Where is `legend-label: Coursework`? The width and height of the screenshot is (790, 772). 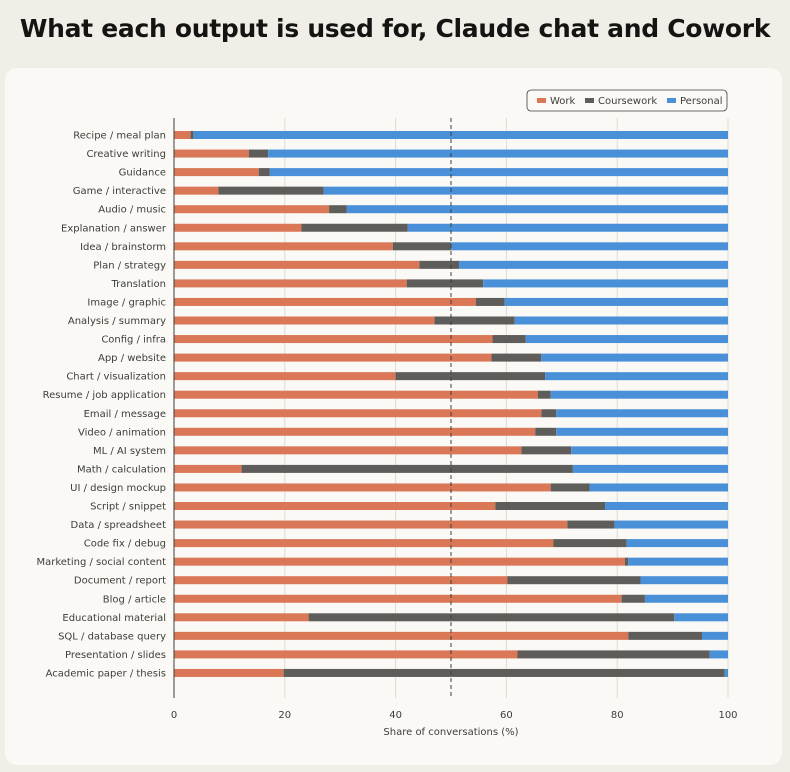 legend-label: Coursework is located at coordinates (627, 101).